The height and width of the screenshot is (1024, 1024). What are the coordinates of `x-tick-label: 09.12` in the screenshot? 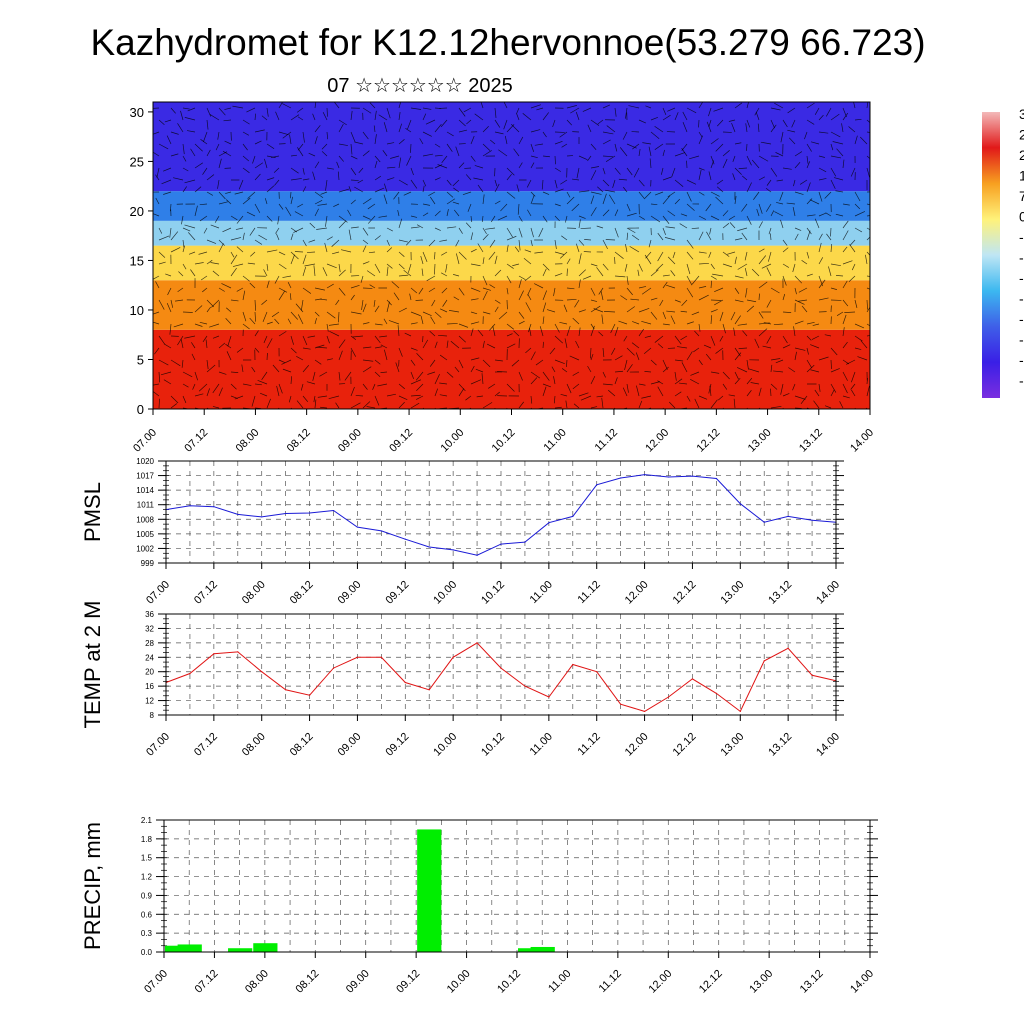 It's located at (397, 745).